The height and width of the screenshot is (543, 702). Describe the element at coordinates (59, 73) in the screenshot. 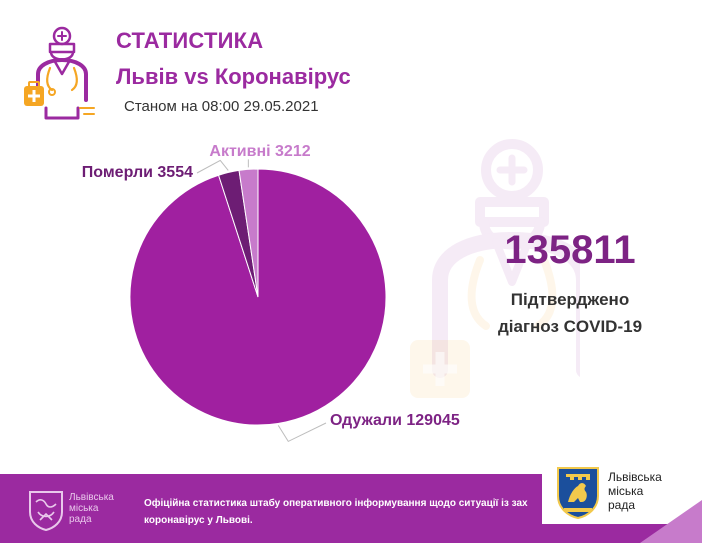

I see `doctor-icon` at that location.